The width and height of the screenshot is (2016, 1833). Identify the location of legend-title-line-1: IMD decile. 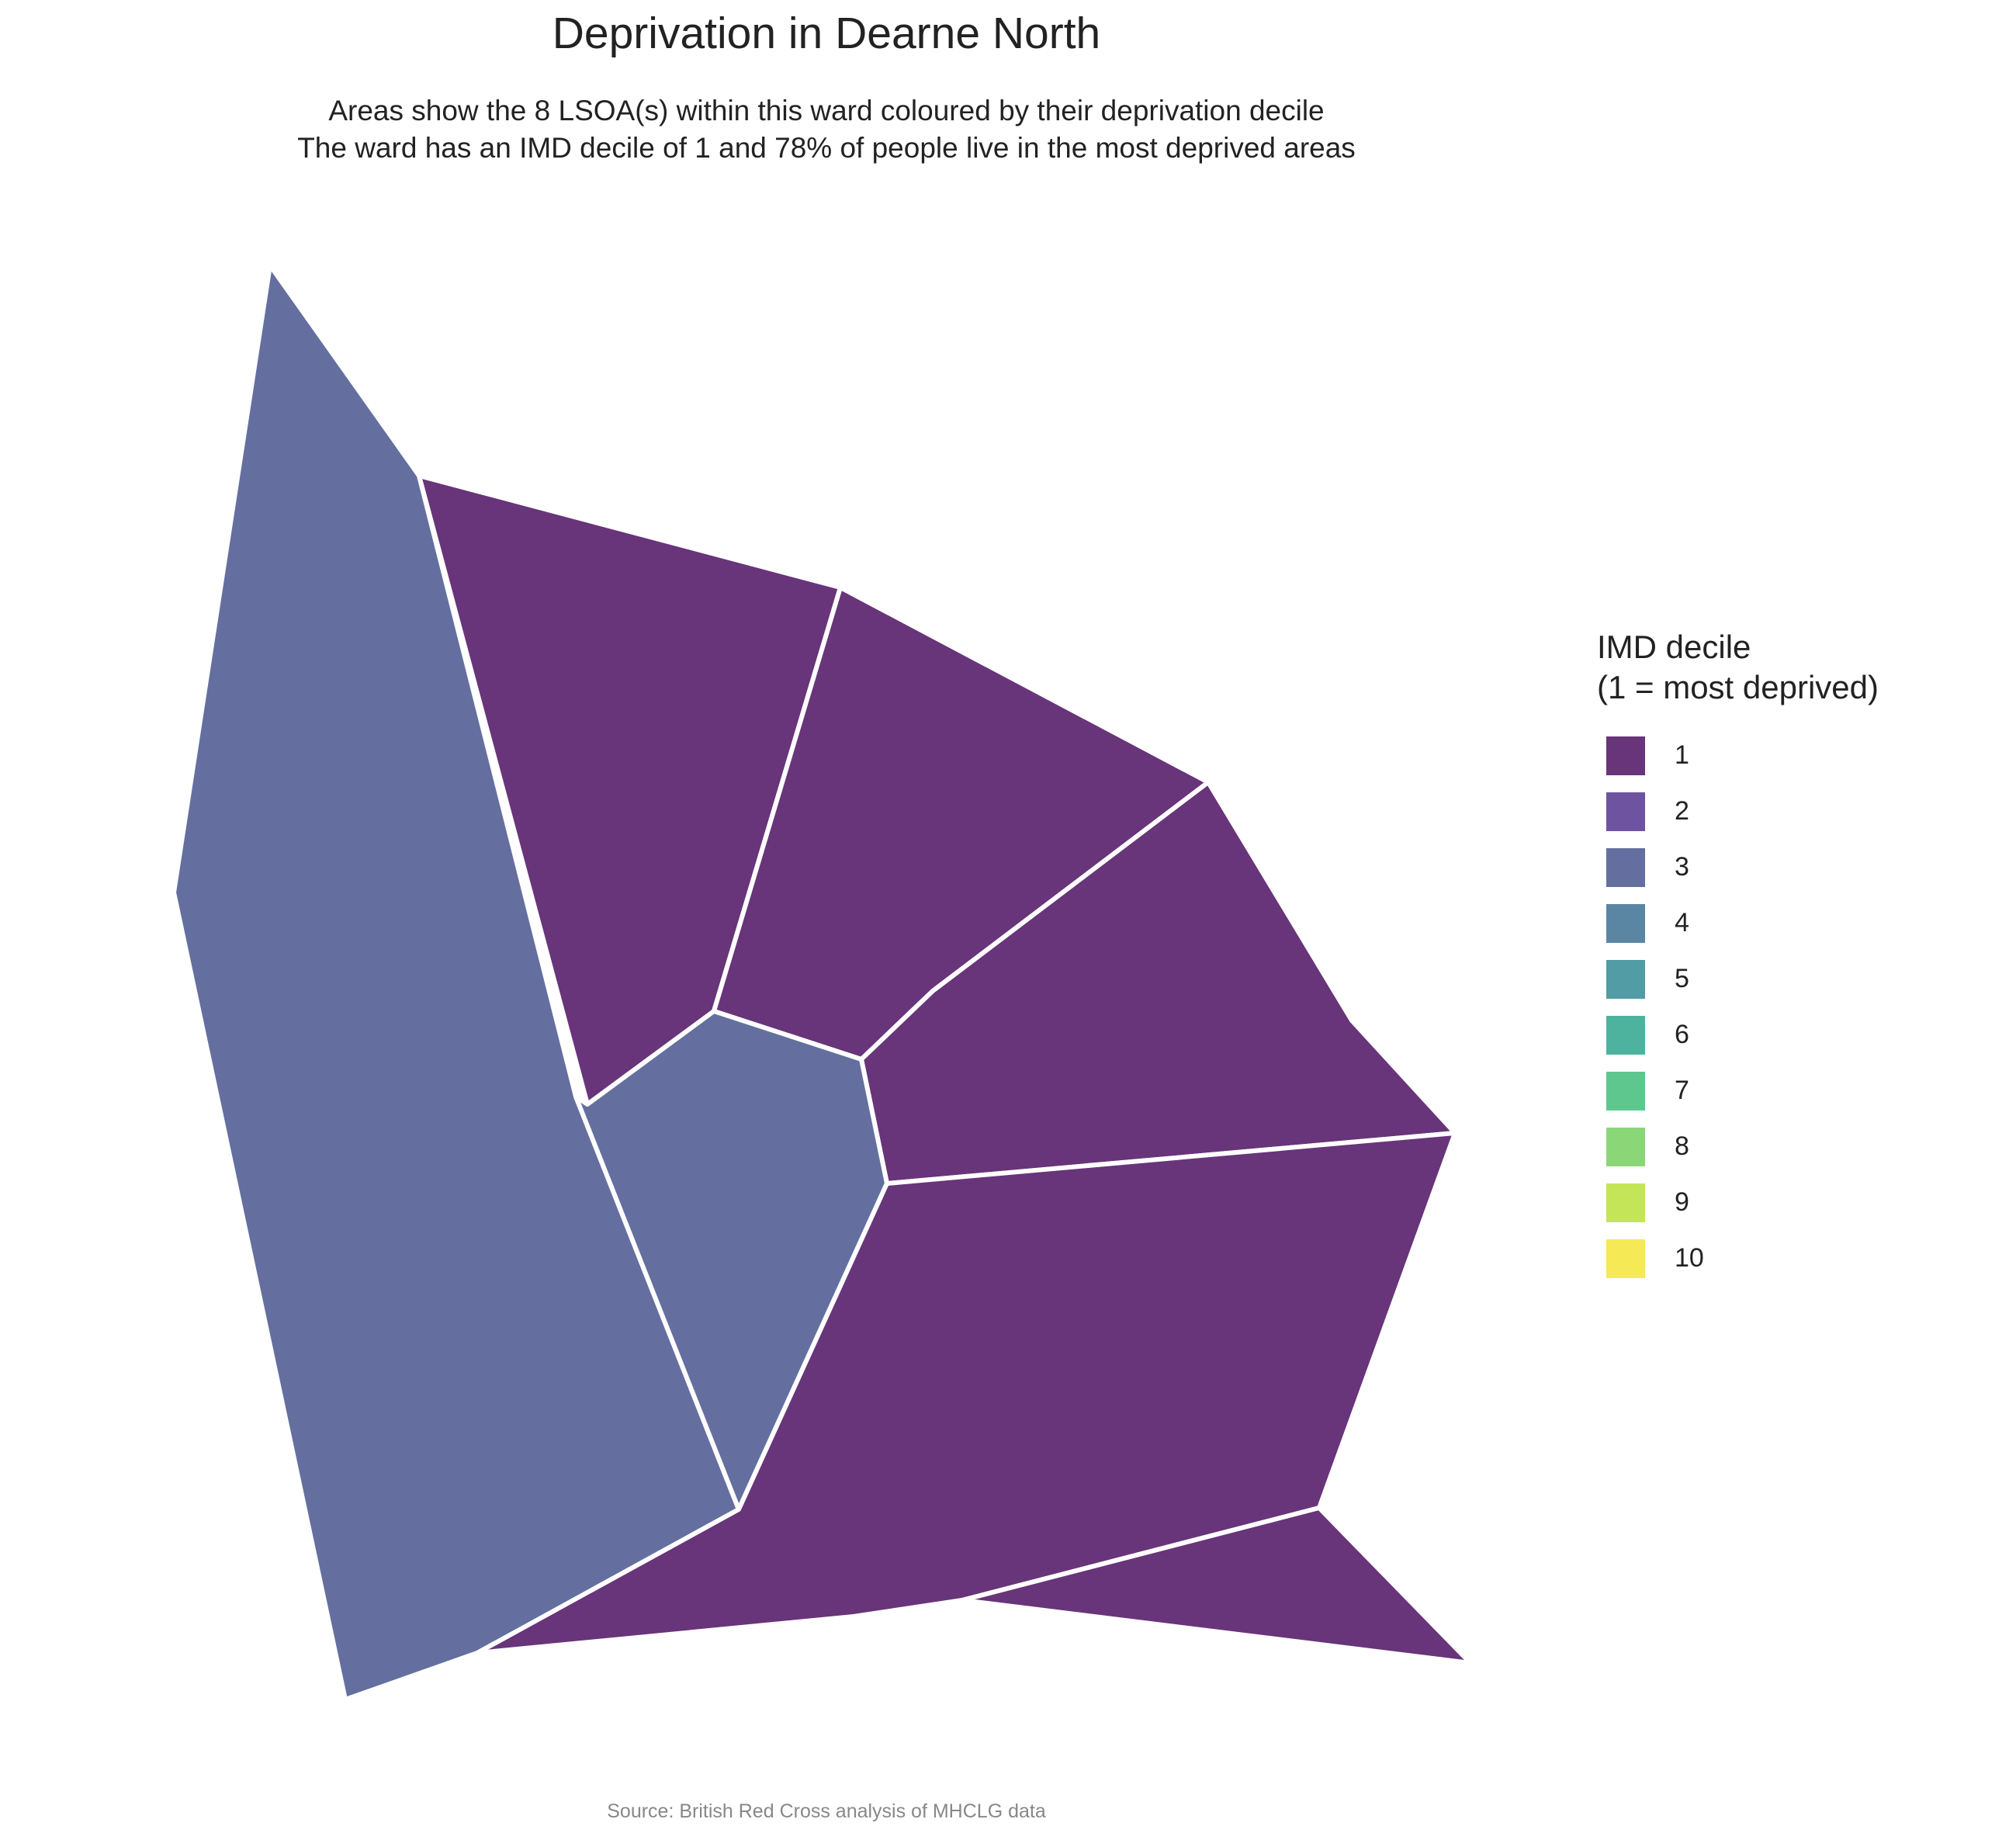
(1674, 647).